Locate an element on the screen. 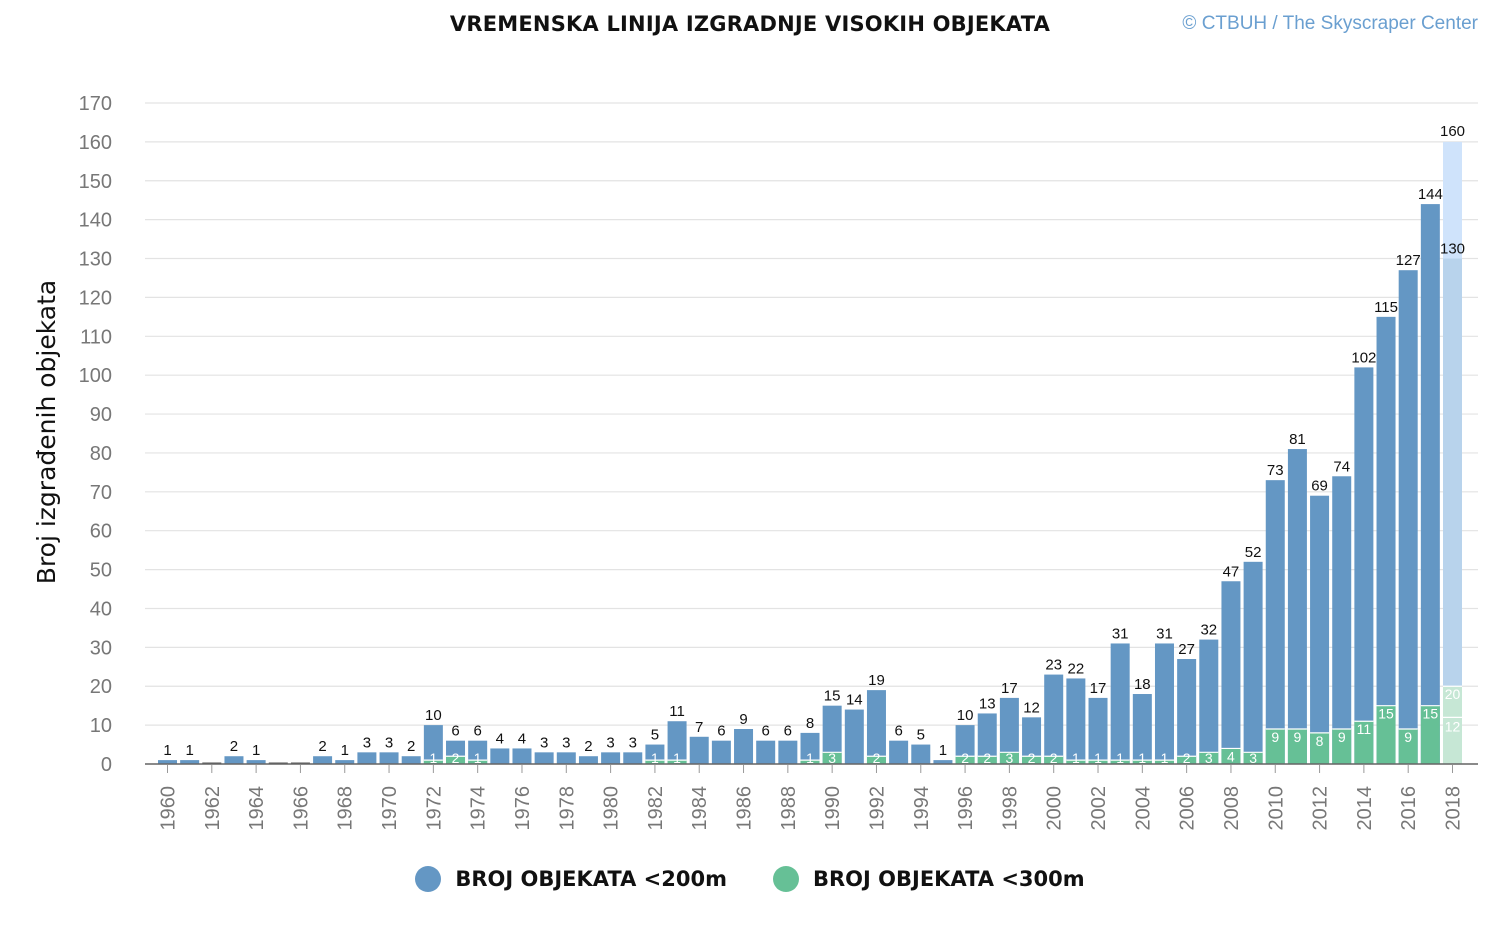  x-tick-label: 1974 is located at coordinates (479, 808).